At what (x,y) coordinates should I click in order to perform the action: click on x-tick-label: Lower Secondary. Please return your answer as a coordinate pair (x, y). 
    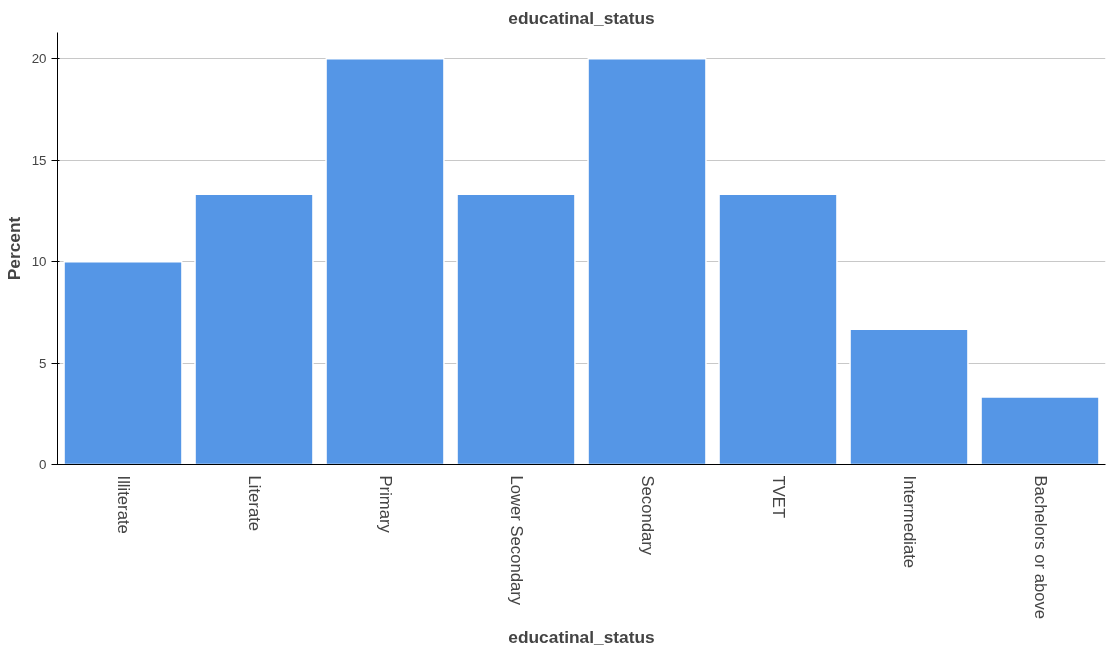
    Looking at the image, I should click on (516, 540).